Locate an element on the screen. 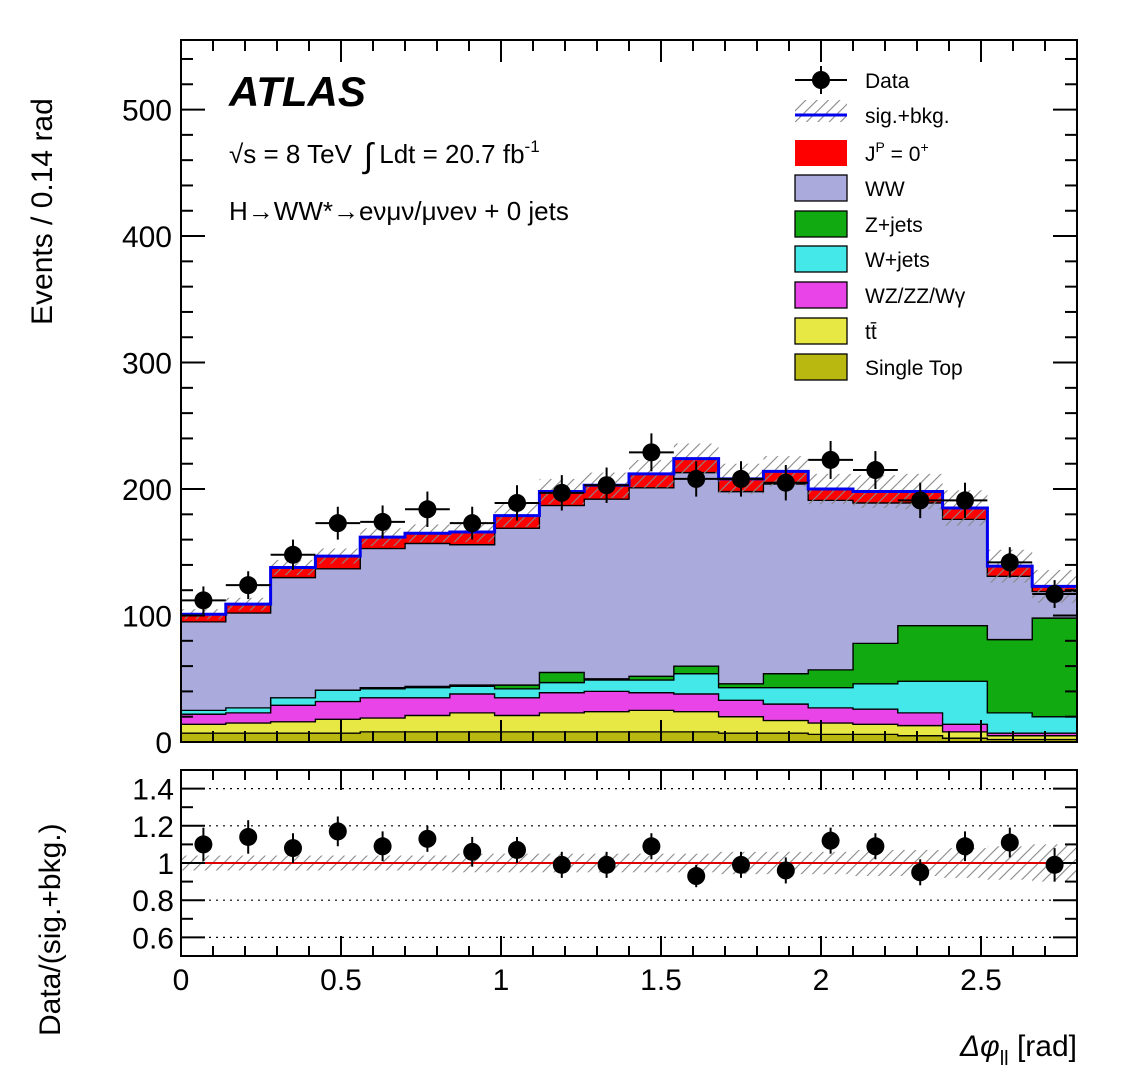  legend-entry-total: sig.+bkg. is located at coordinates (872, 114).